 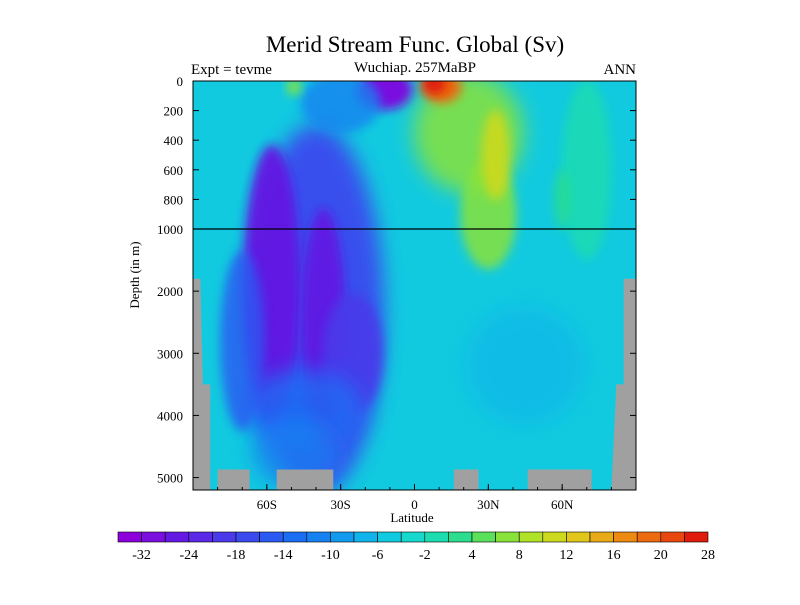 What do you see at coordinates (170, 353) in the screenshot?
I see `y-tick-label: 3000` at bounding box center [170, 353].